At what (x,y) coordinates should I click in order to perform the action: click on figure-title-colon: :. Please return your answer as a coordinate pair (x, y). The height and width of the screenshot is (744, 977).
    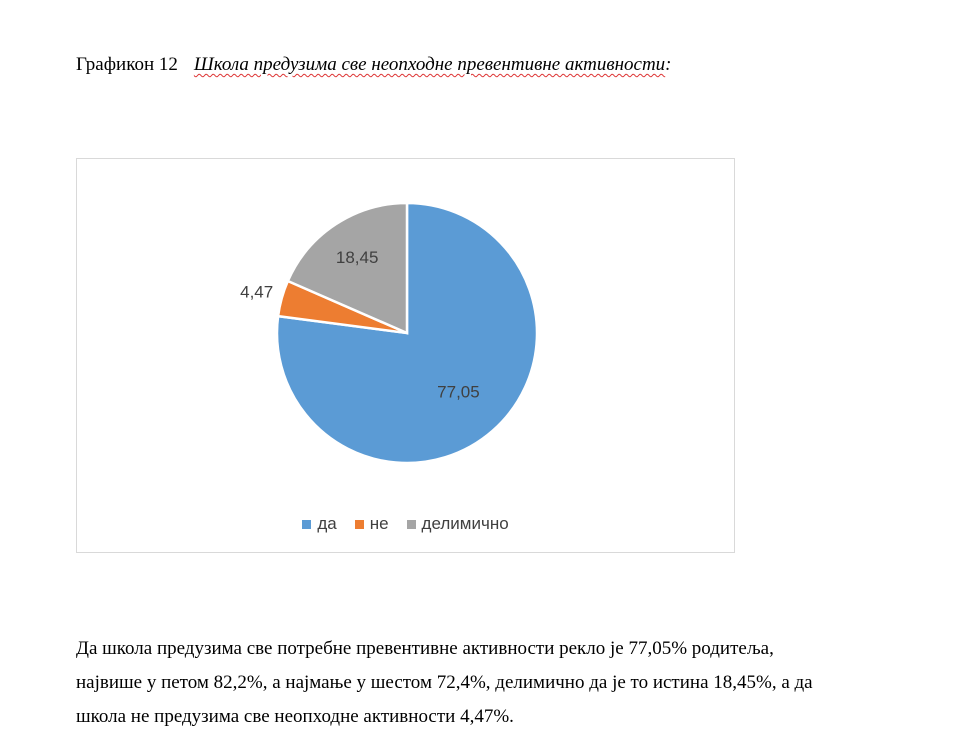
    Looking at the image, I should click on (668, 64).